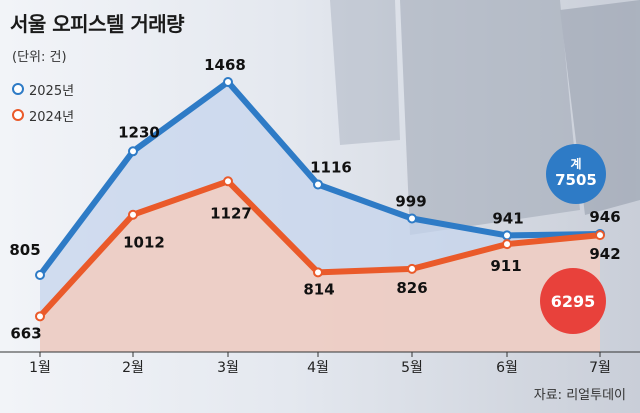 The image size is (640, 413). Describe the element at coordinates (412, 368) in the screenshot. I see `x-tick-label-5: 5월` at that location.